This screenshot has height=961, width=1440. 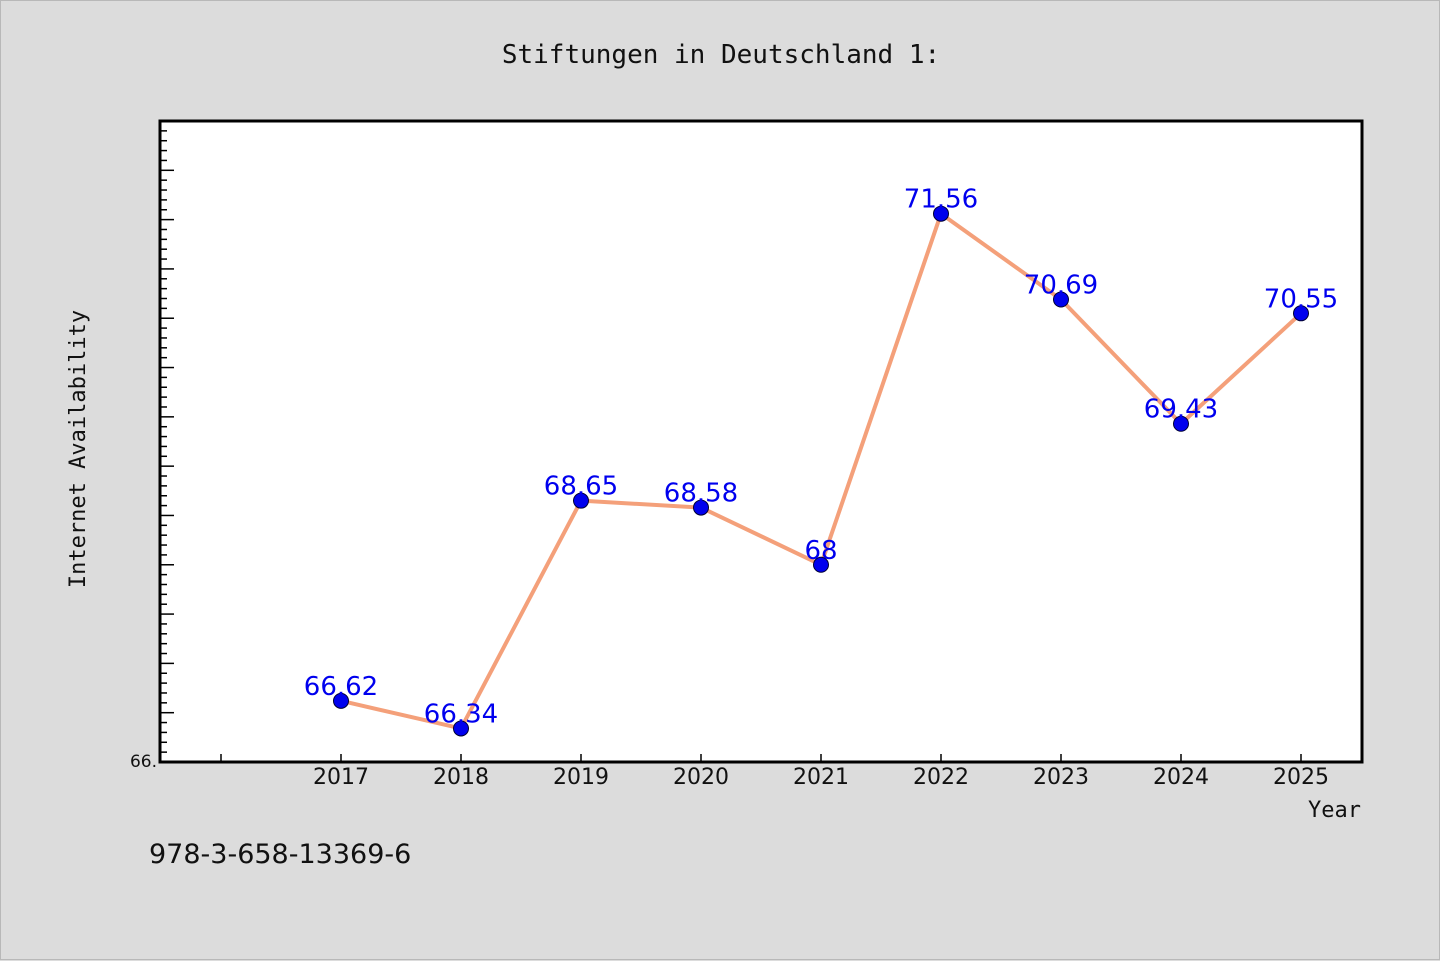 What do you see at coordinates (461, 777) in the screenshot?
I see `x-tick-label: 2018` at bounding box center [461, 777].